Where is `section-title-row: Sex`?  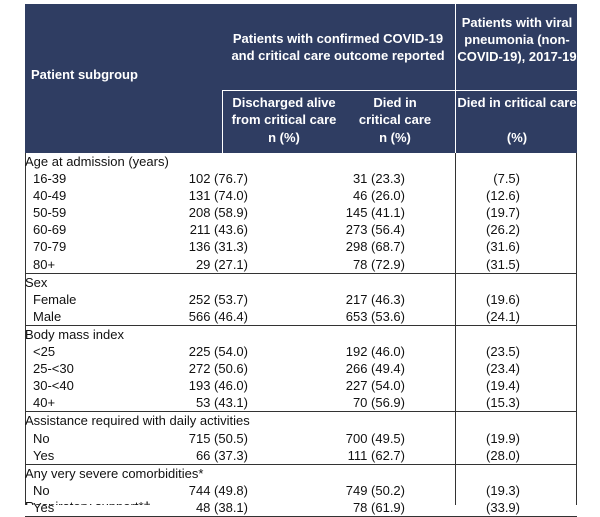
section-title-row: Sex is located at coordinates (301, 282).